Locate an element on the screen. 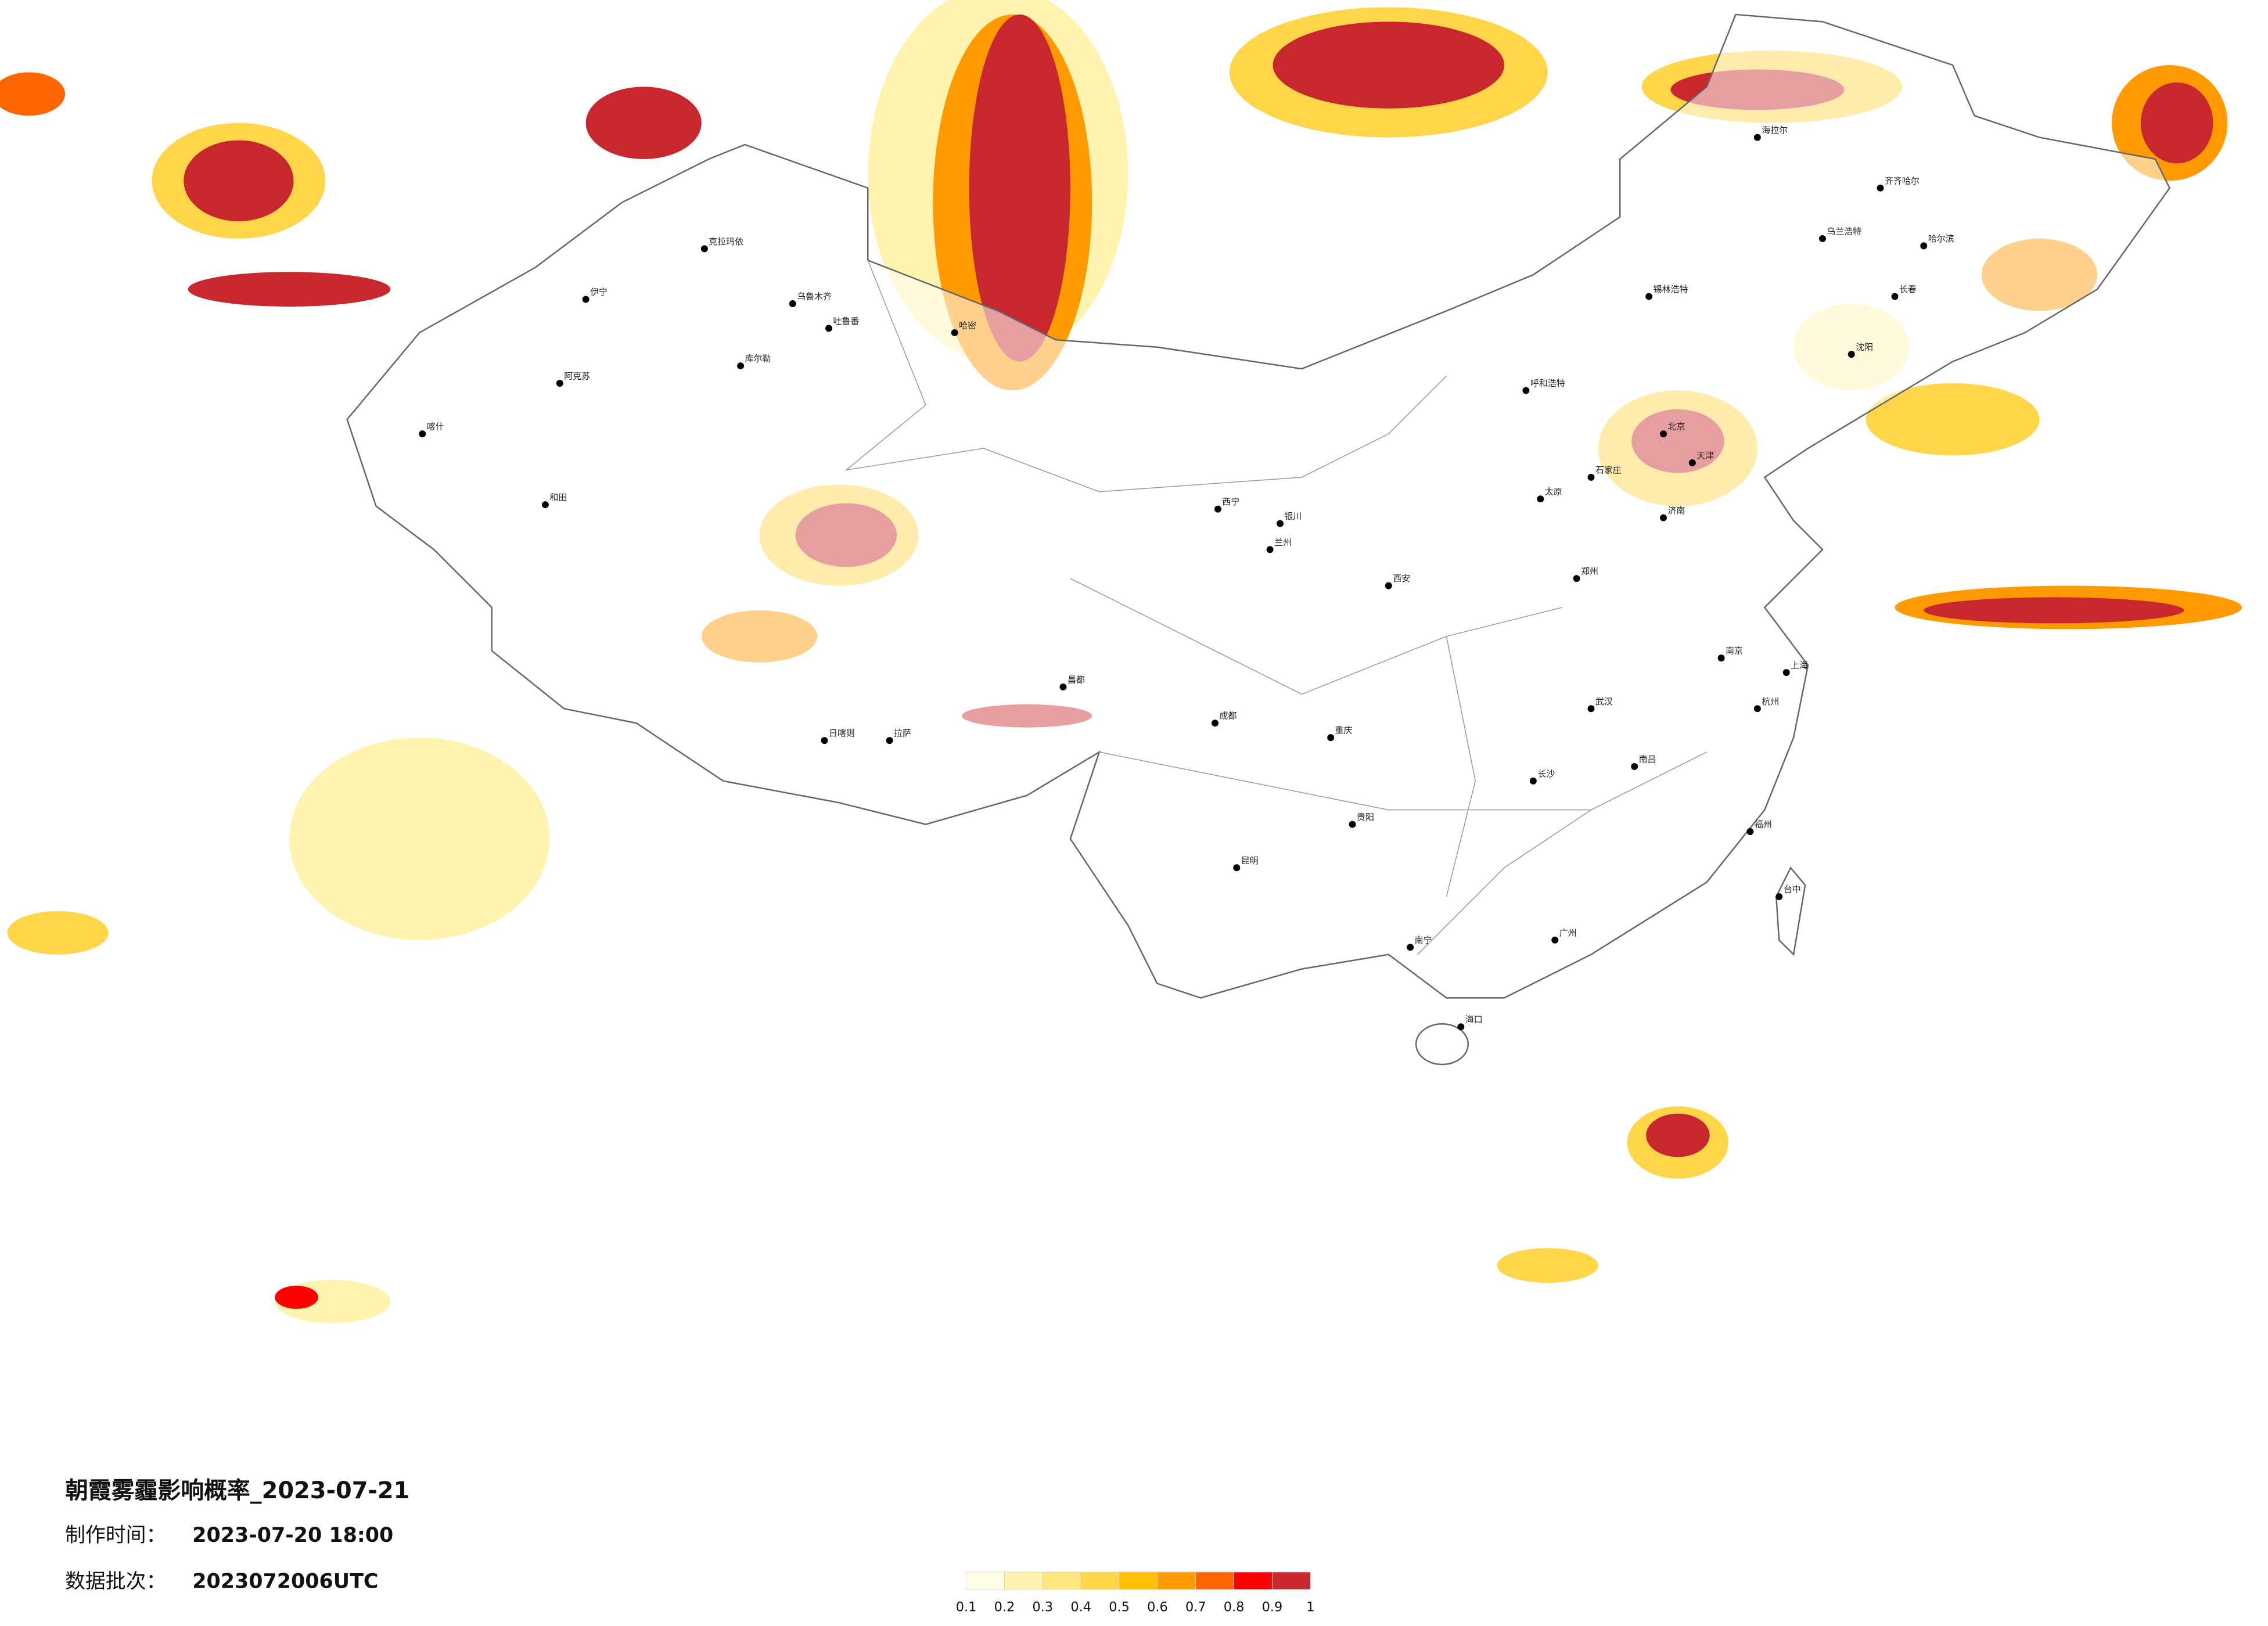 This screenshot has width=2268, height=1626. legend-tick-label: 0.4 is located at coordinates (1080, 1606).